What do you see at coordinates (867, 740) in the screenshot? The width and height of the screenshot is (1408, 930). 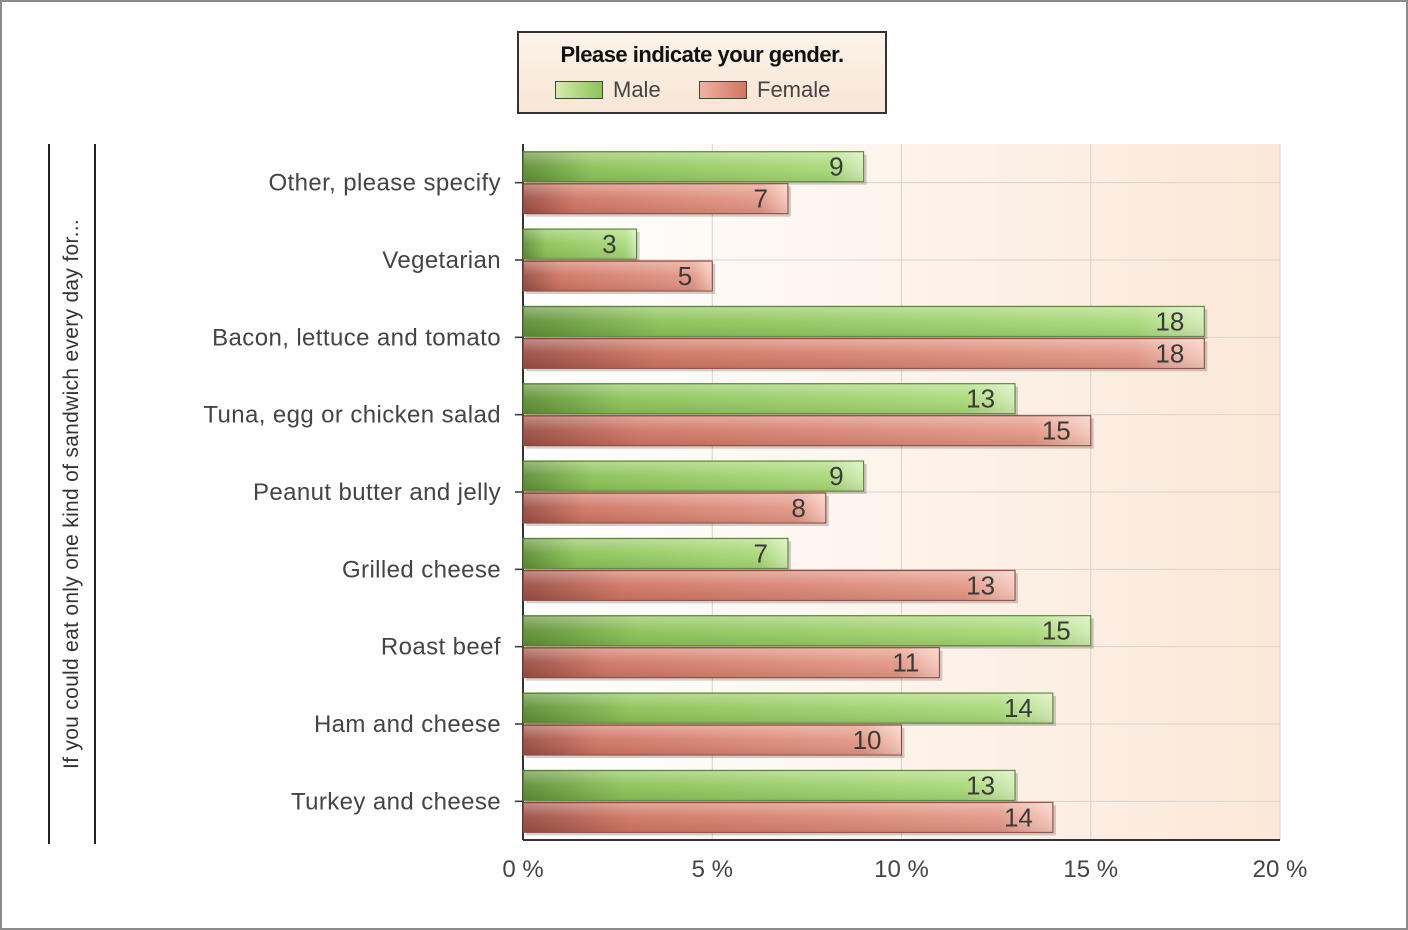 I see `value-label-female: 10` at bounding box center [867, 740].